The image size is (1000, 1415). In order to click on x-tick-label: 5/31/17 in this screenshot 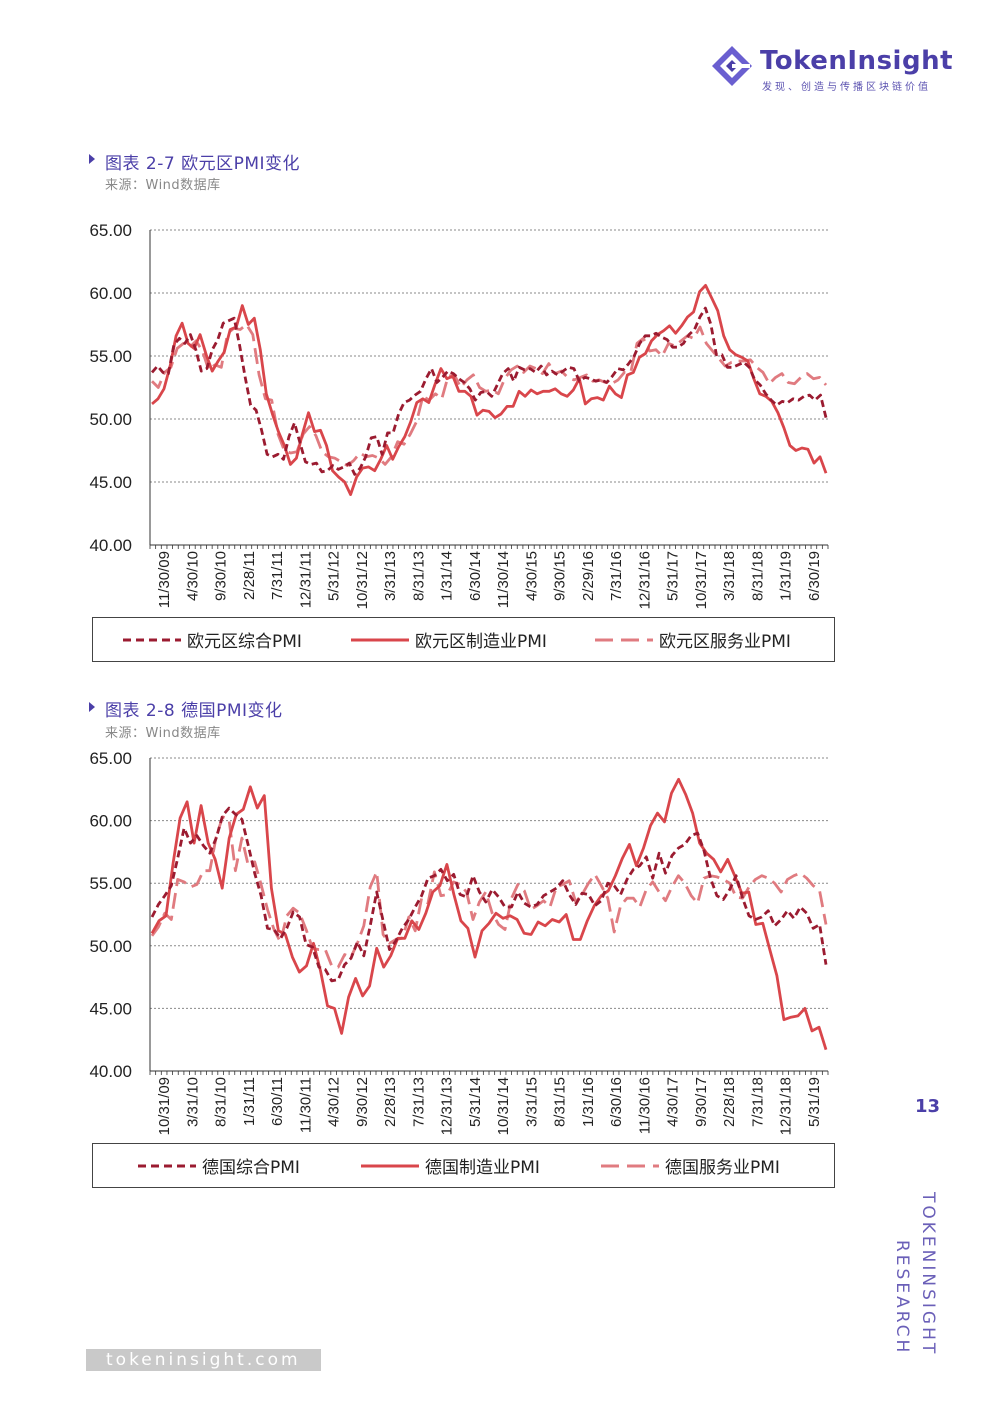, I will do `click(673, 576)`.